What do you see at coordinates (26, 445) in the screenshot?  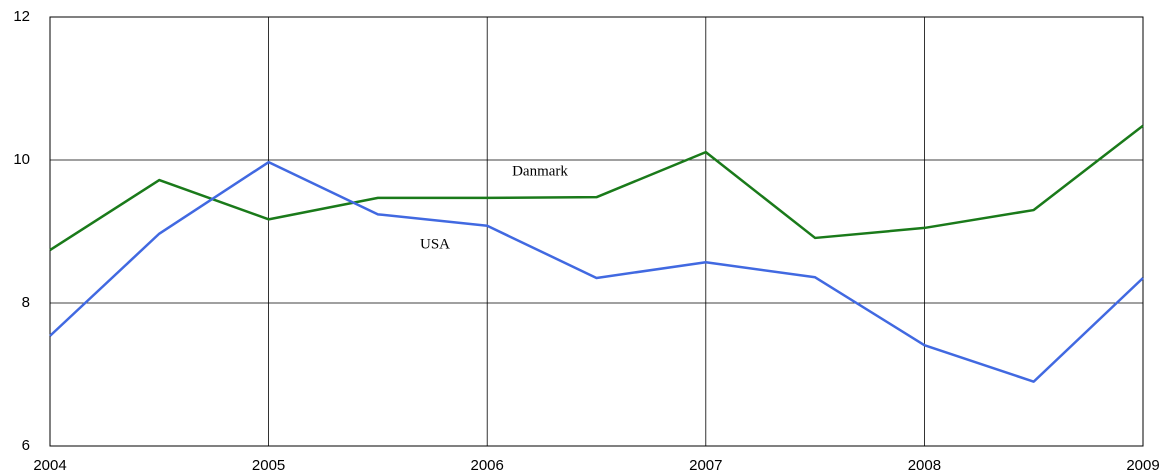 I see `y-tick-label: 6` at bounding box center [26, 445].